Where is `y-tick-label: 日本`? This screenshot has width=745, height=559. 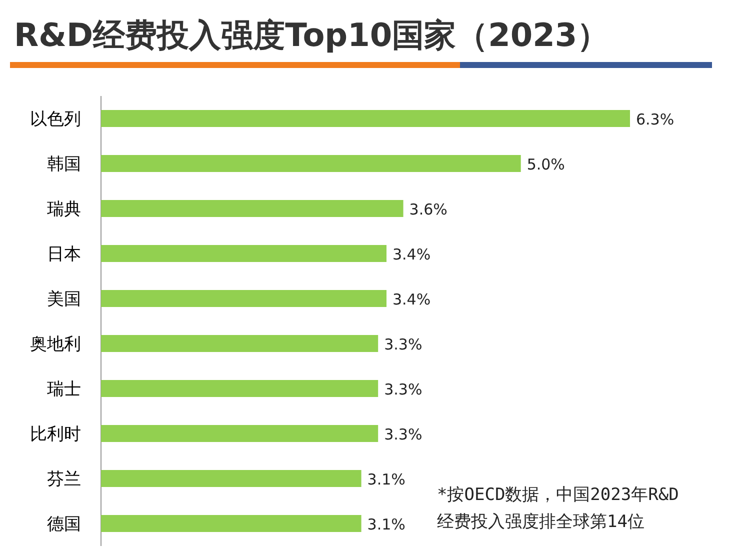 y-tick-label: 日本 is located at coordinates (64, 254).